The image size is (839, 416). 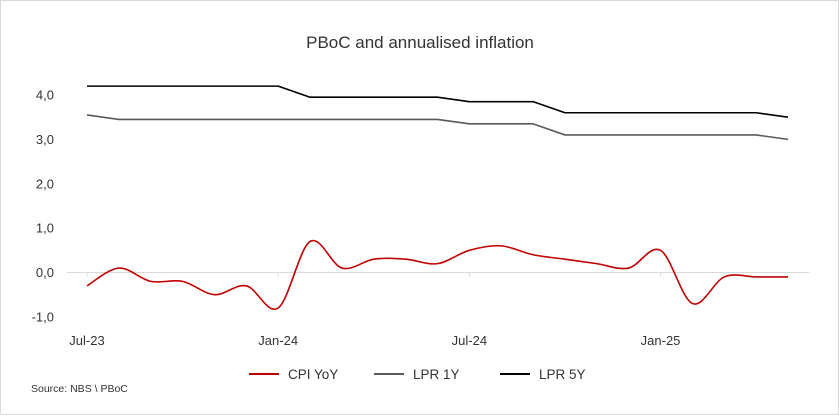 I want to click on x-tick-label: Jul-24, so click(x=469, y=340).